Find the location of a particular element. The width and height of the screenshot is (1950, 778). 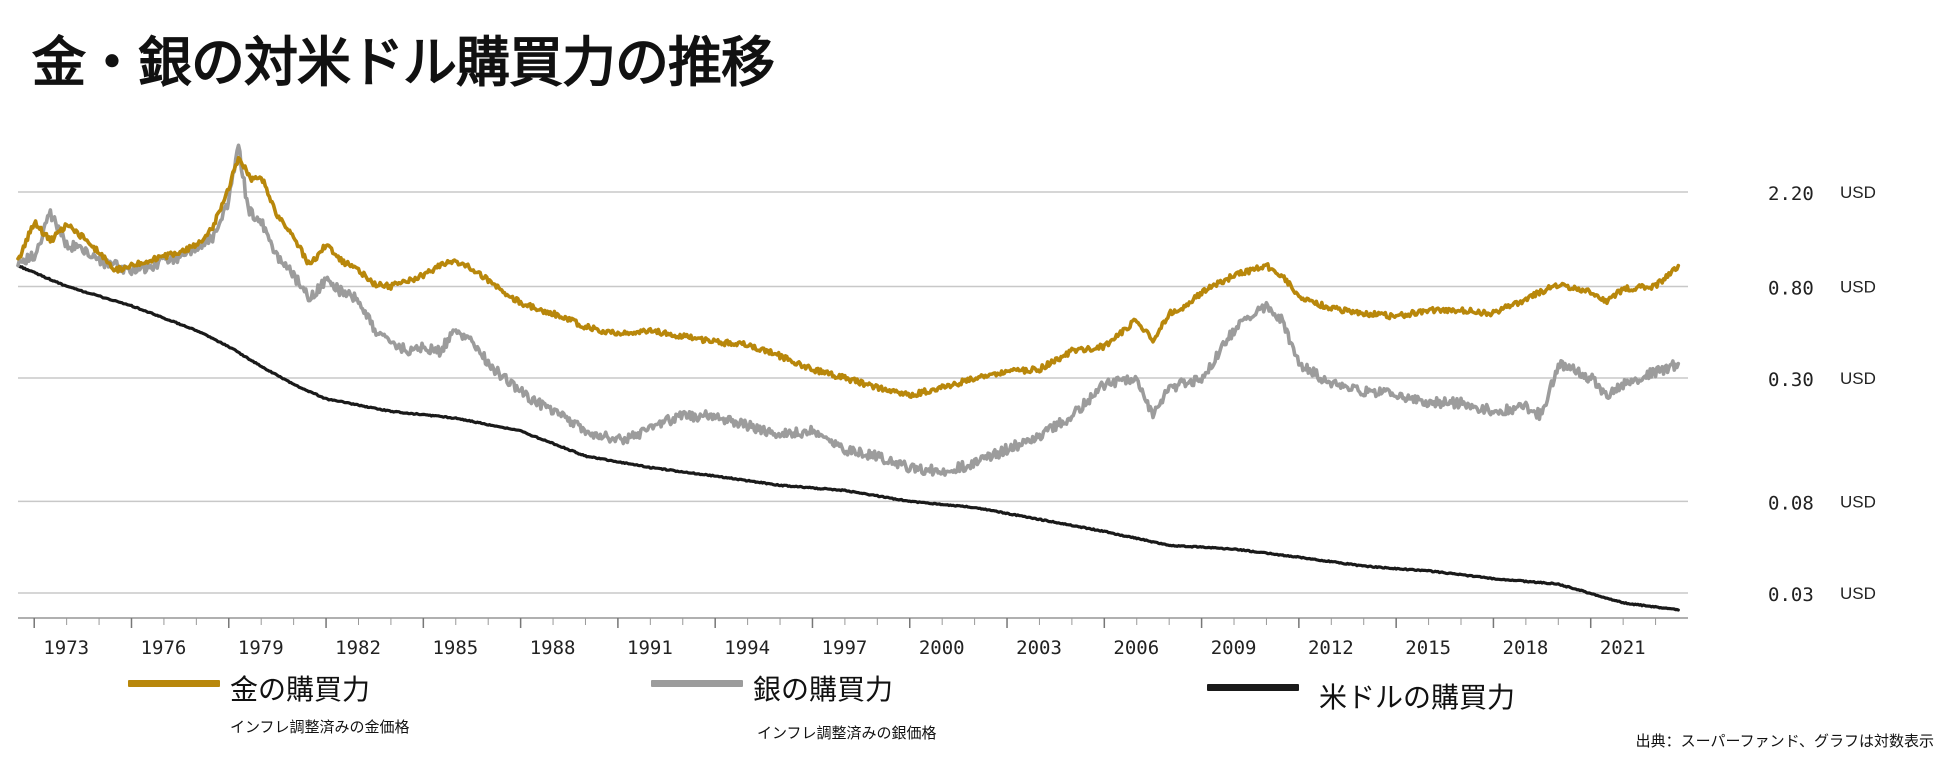

y-tick-label-3: 0.08 is located at coordinates (1791, 503).